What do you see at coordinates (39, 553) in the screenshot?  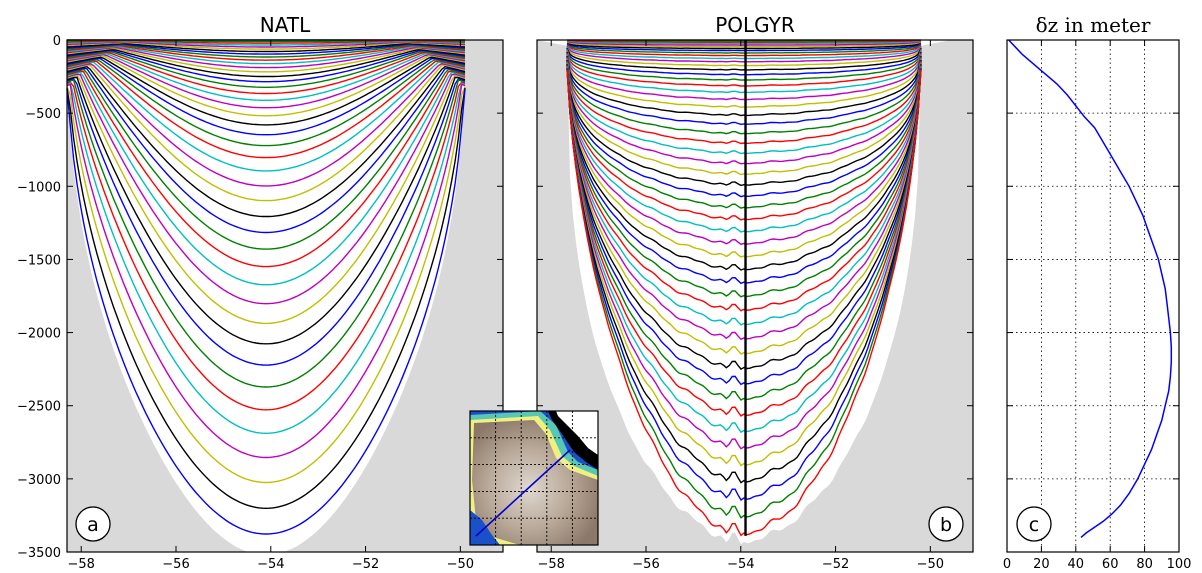 I see `y-tick-label: −3500` at bounding box center [39, 553].